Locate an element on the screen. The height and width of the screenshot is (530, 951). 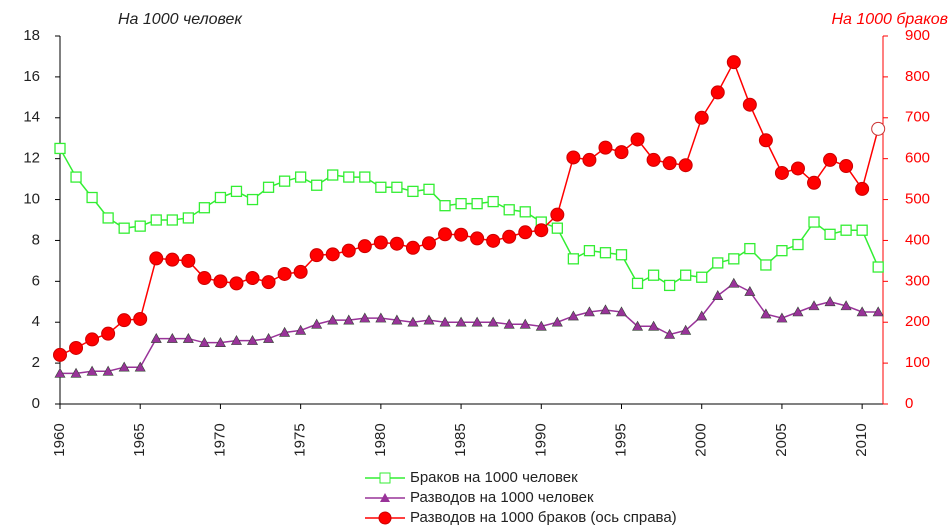
y2-tick-label: 200 is located at coordinates (917, 321).